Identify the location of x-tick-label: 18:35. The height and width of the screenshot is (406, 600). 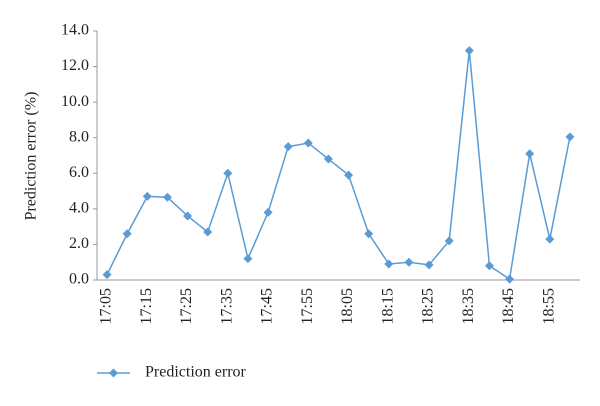
(468, 306).